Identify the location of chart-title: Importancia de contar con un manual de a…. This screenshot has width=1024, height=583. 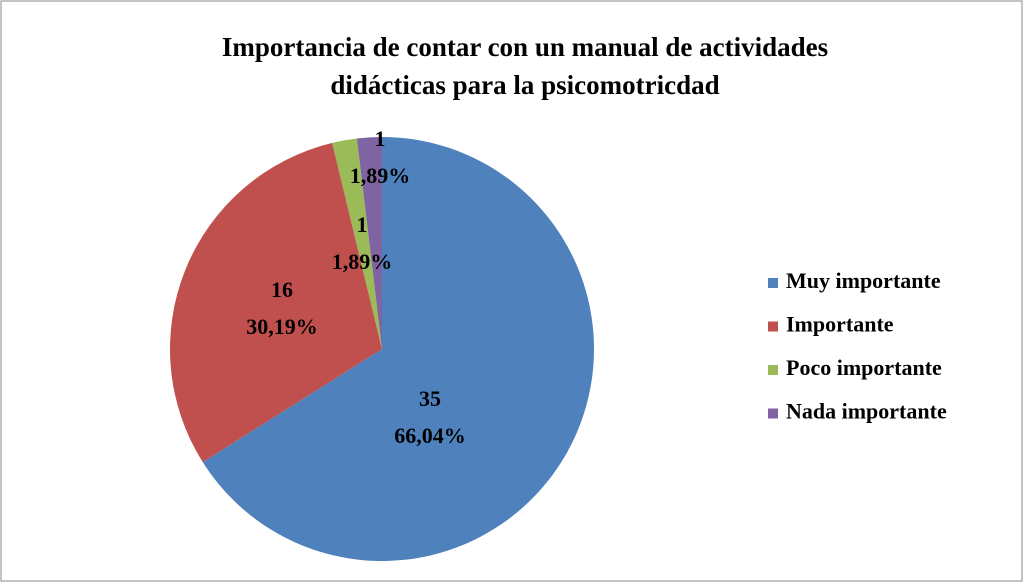
(525, 66).